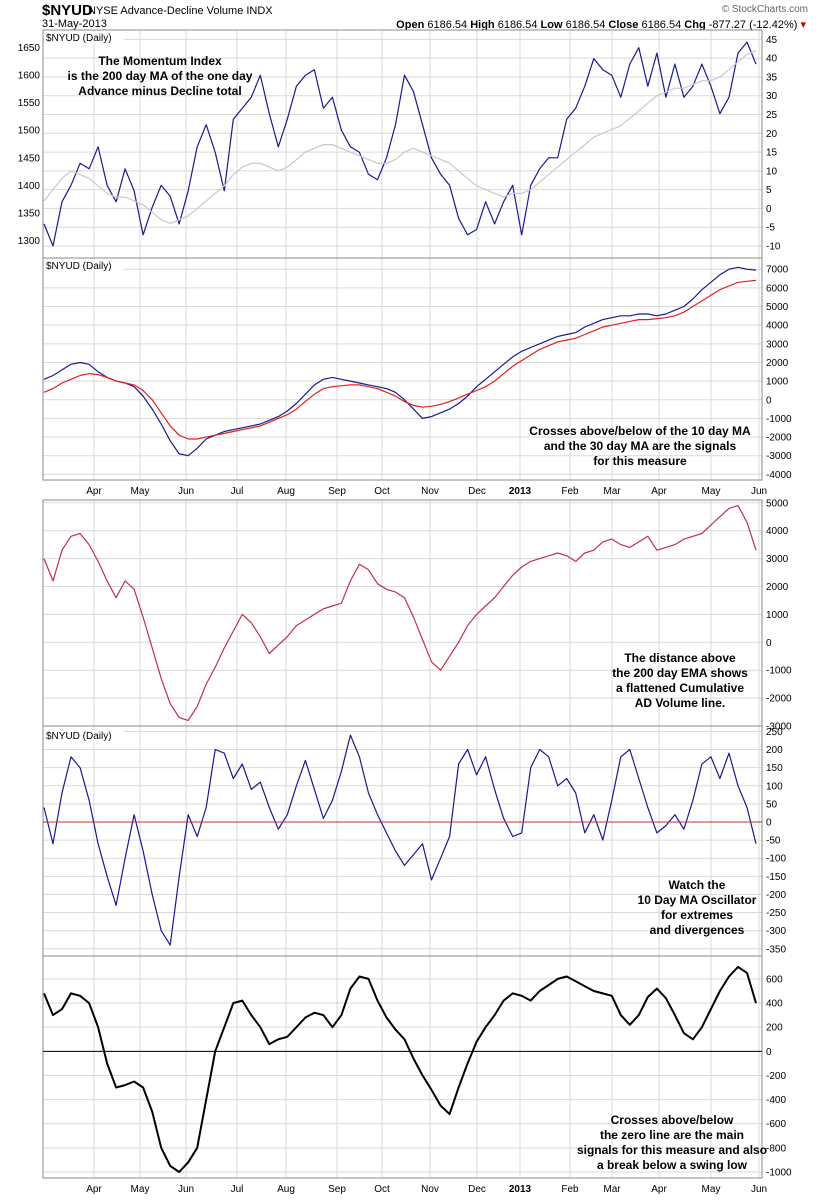 The height and width of the screenshot is (1200, 820). Describe the element at coordinates (74, 24) in the screenshot. I see `chart-date: 31-May-2013` at that location.